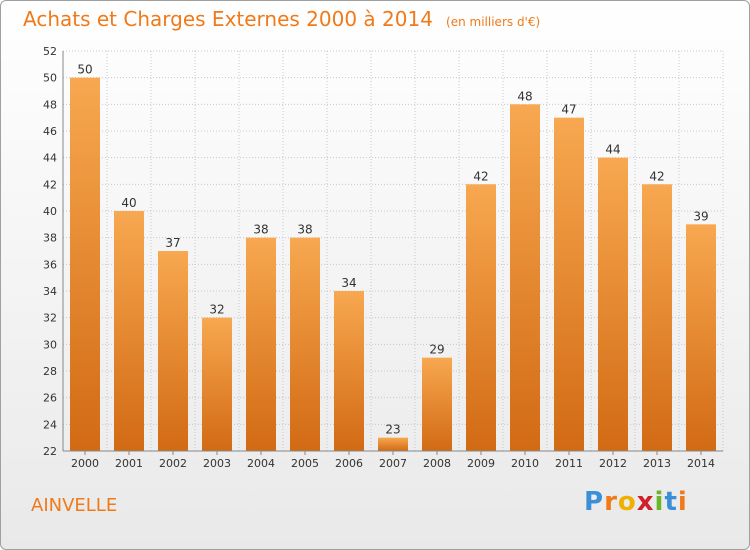 The width and height of the screenshot is (750, 550). I want to click on bar-value-label: 32, so click(216, 310).